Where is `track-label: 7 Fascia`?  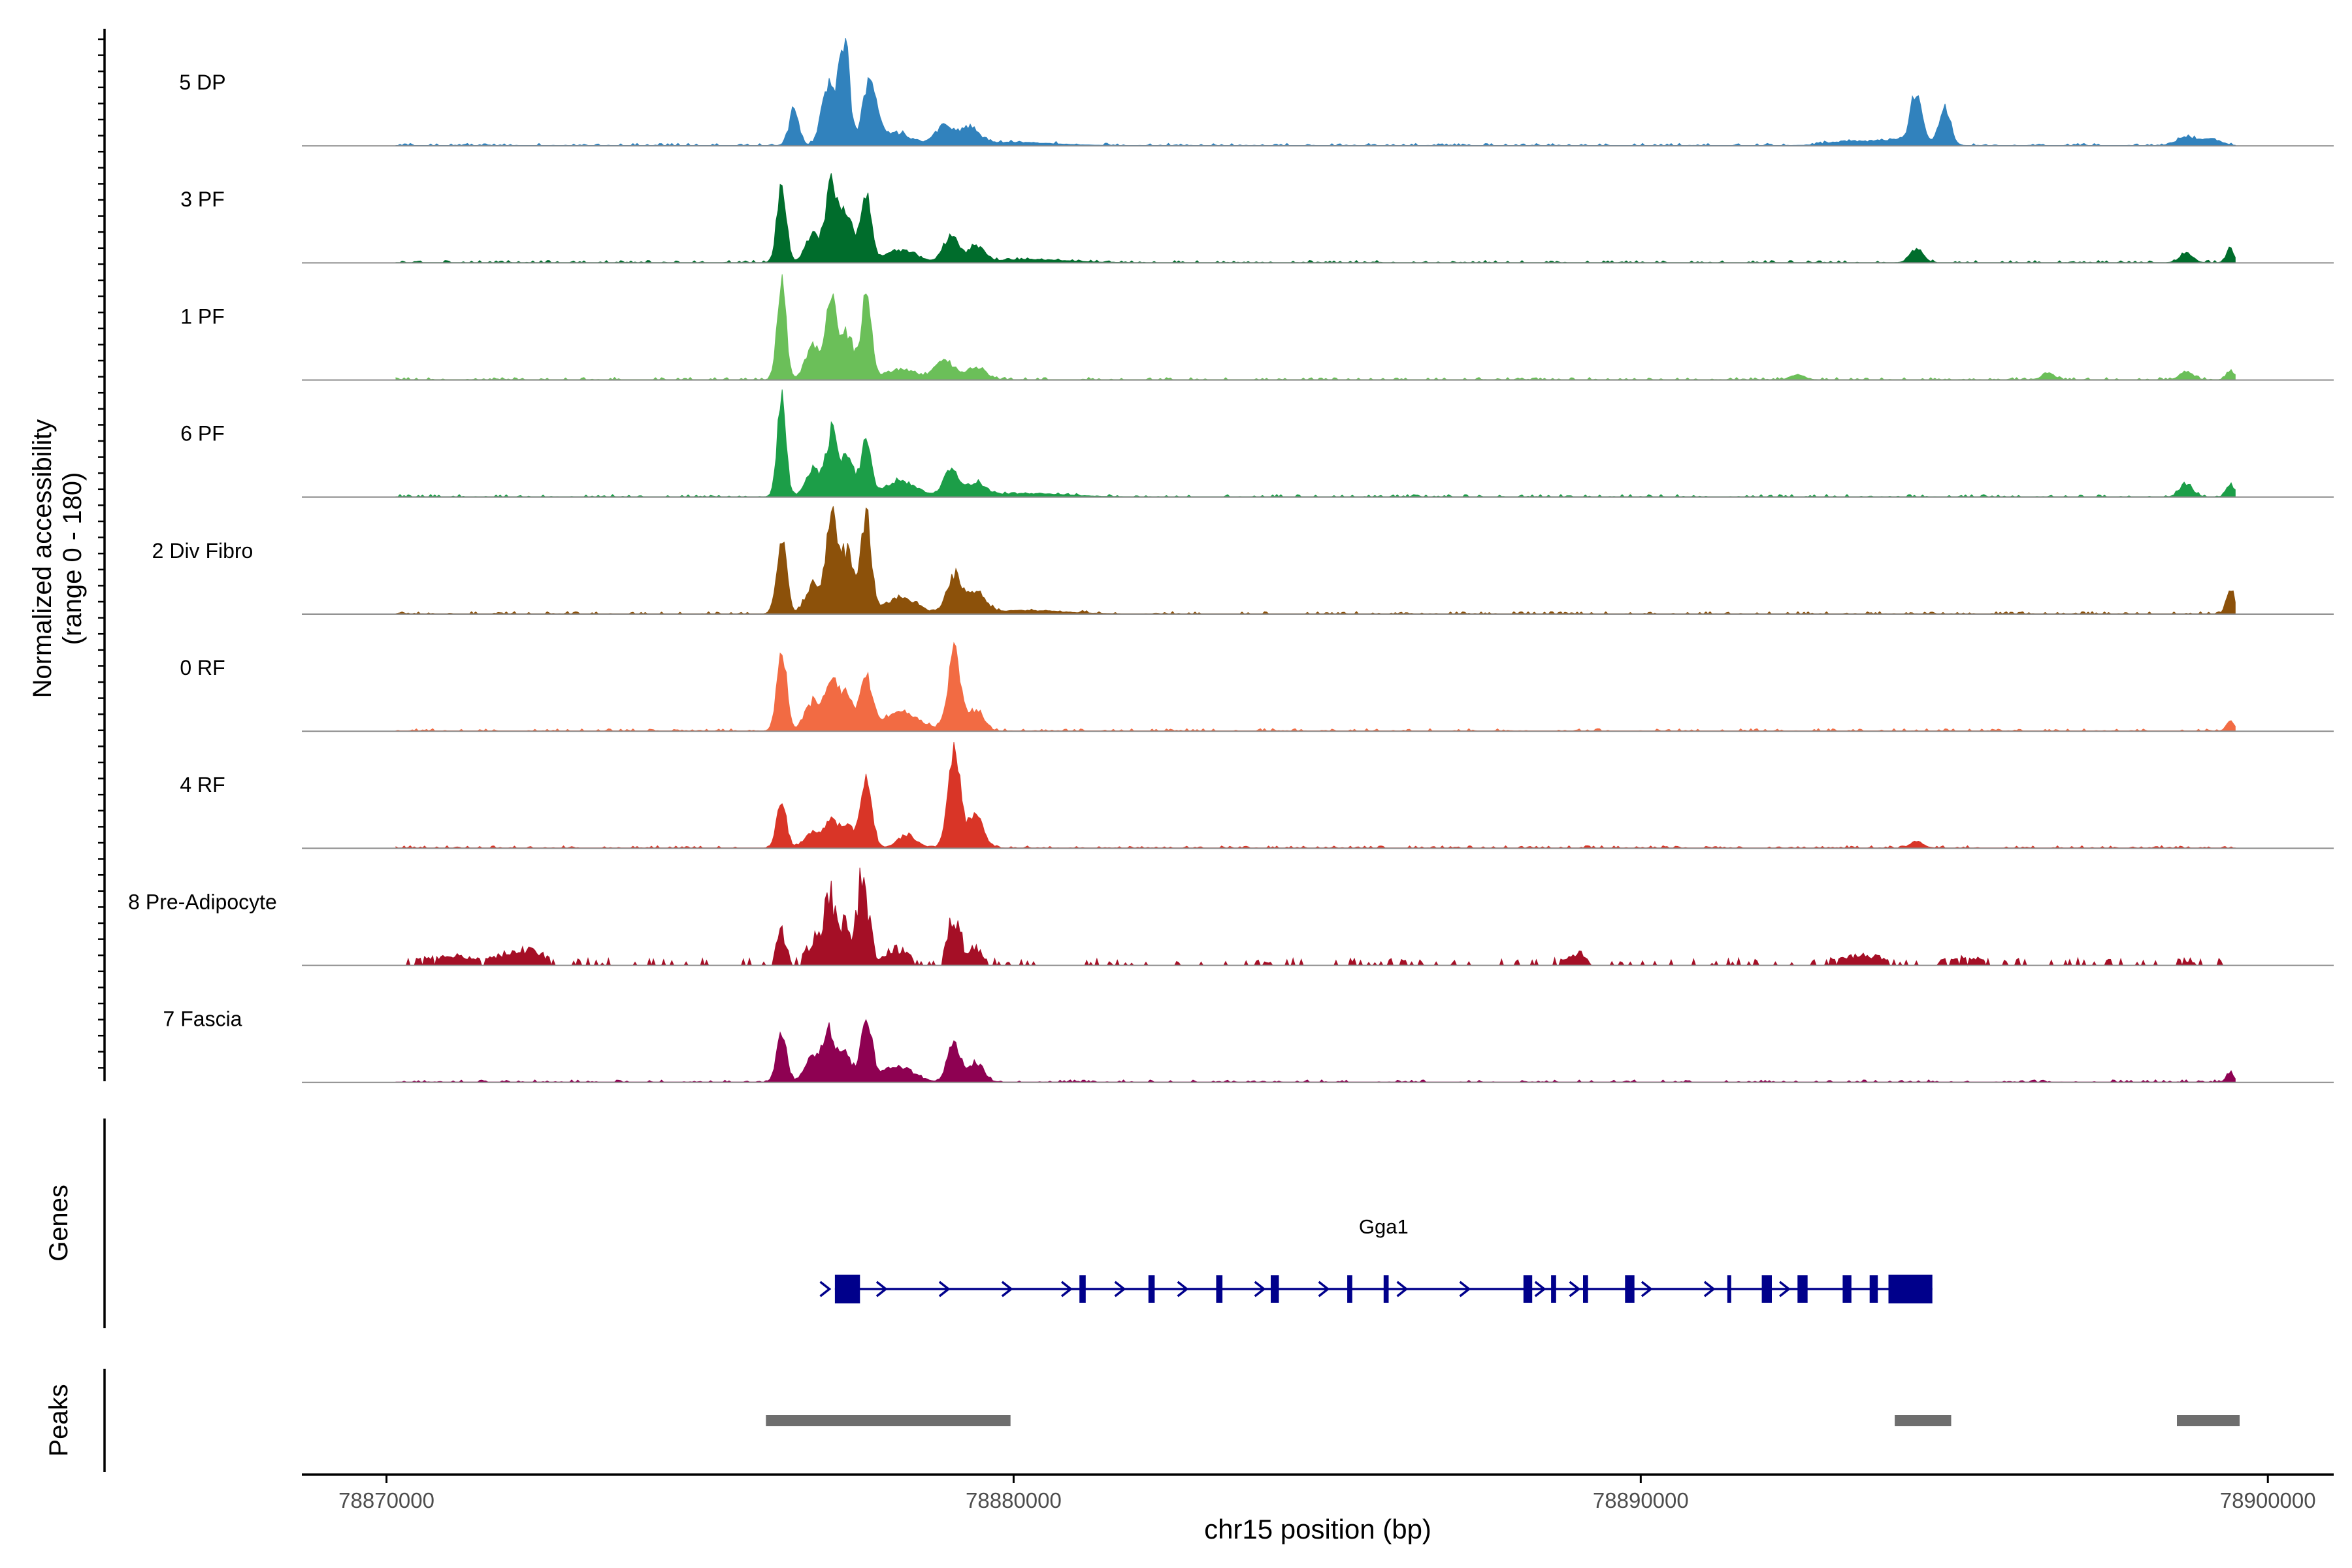 track-label: 7 Fascia is located at coordinates (202, 1019).